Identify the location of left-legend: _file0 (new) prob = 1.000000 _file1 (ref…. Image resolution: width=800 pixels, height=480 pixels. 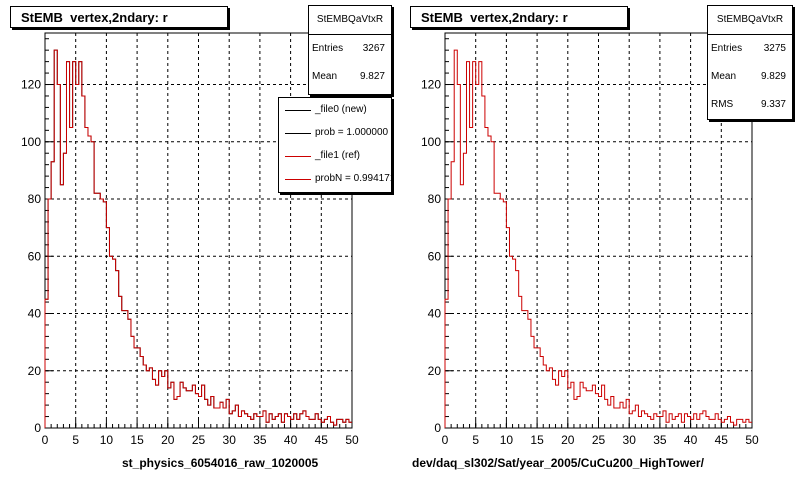
(335, 145).